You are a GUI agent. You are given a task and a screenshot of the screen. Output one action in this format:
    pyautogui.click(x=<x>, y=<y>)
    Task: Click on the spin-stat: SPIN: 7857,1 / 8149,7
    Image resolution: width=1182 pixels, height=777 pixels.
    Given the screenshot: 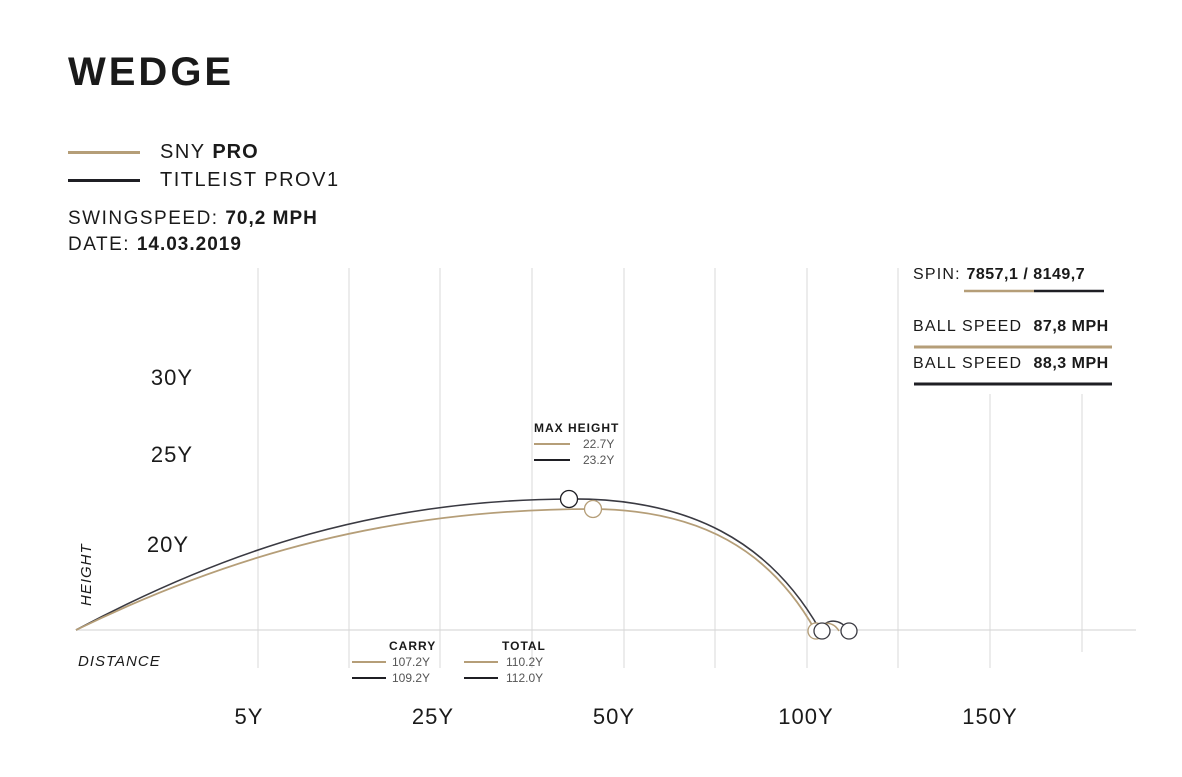 What is the action you would take?
    pyautogui.click(x=999, y=275)
    